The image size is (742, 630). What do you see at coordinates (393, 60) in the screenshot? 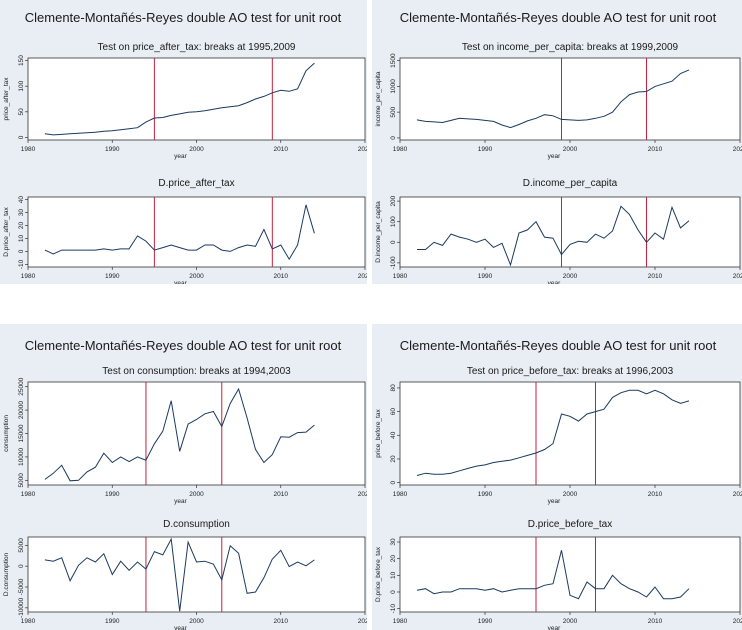
I see `y-tick-label: 1500` at bounding box center [393, 60].